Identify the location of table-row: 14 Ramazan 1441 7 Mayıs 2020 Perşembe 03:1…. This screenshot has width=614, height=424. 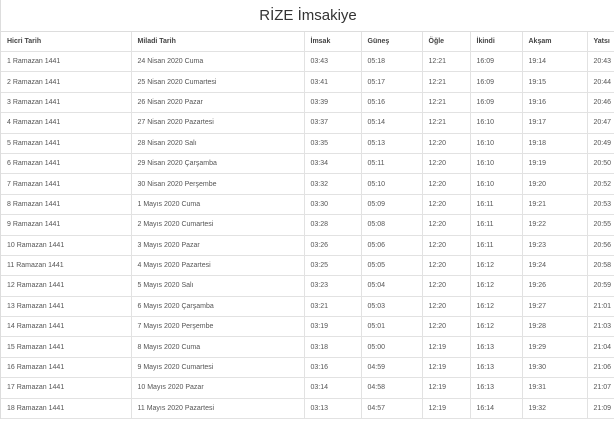
(307, 327).